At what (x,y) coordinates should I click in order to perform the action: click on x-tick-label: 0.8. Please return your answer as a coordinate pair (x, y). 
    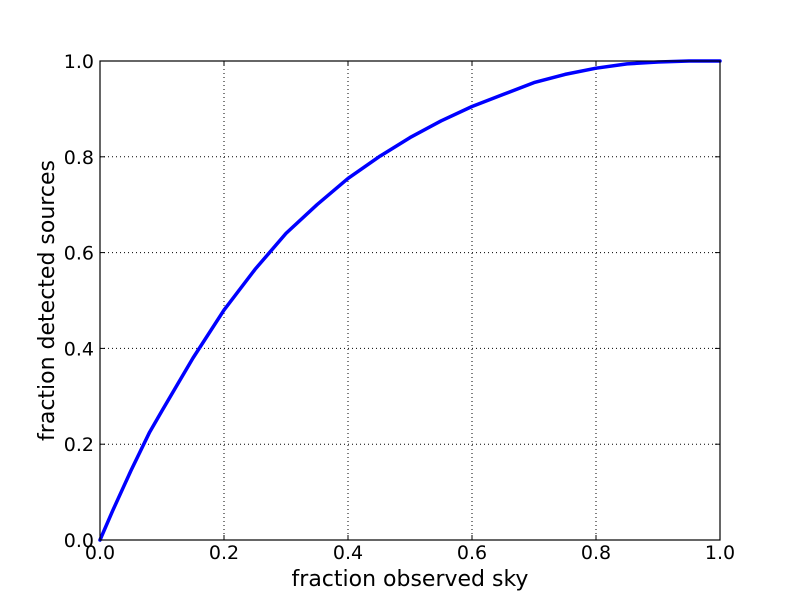
    Looking at the image, I should click on (596, 553).